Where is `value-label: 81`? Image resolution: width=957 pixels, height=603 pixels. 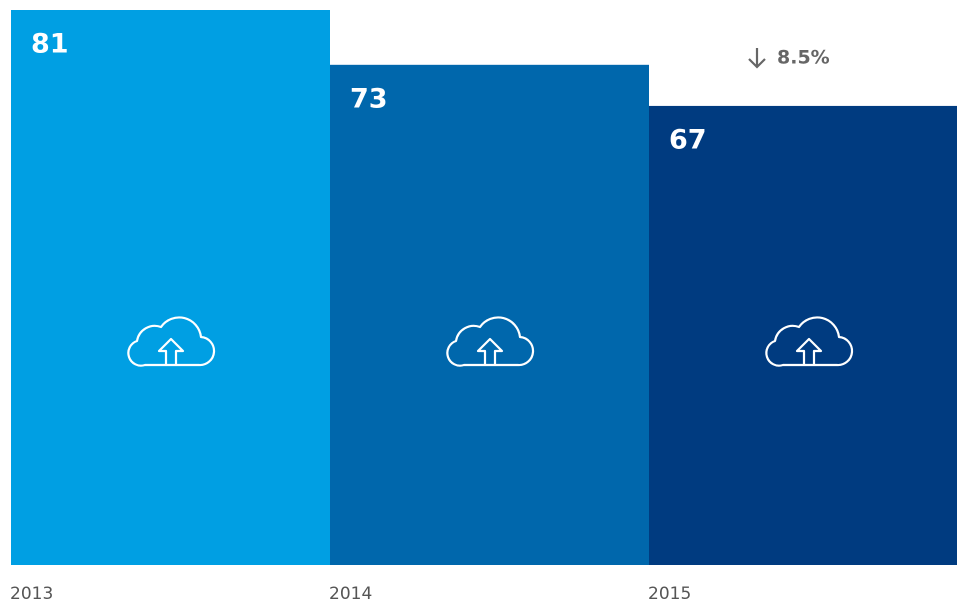 value-label: 81 is located at coordinates (50, 44).